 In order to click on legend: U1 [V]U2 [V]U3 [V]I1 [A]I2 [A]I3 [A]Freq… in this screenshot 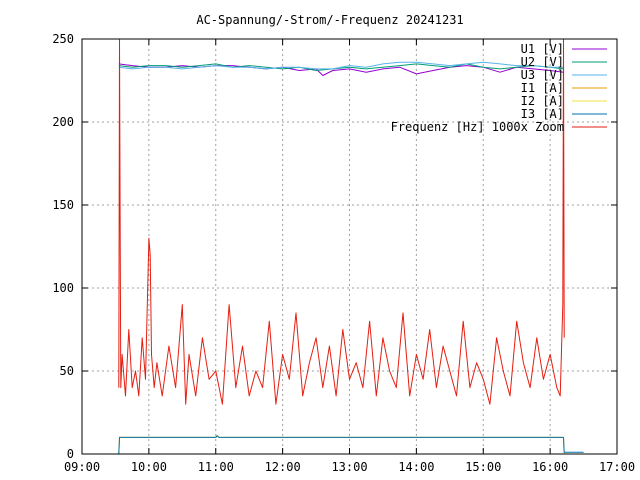, I will do `click(499, 88)`.